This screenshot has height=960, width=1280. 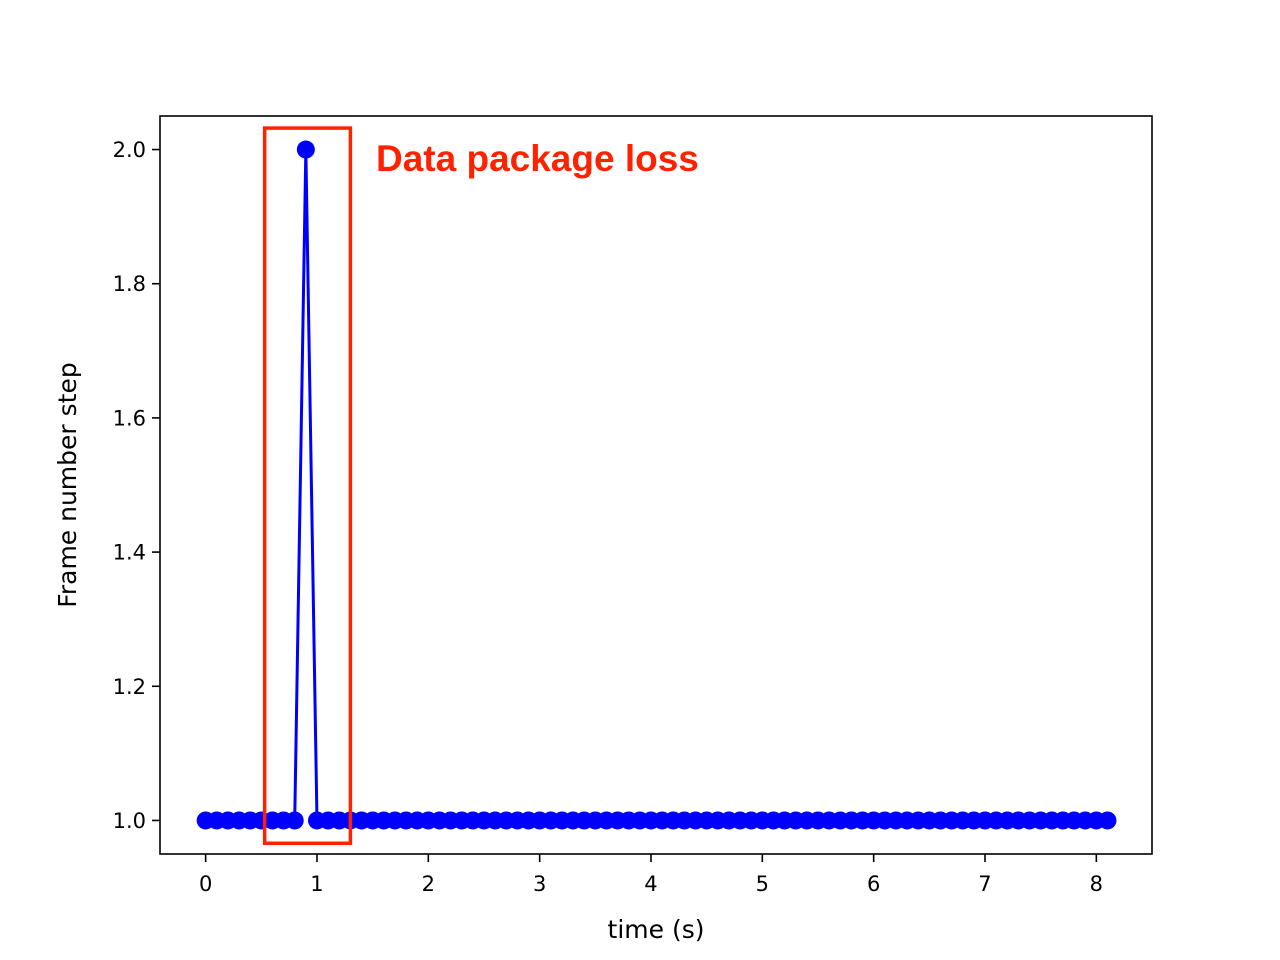 I want to click on y-tick-label: 1.0, so click(x=129, y=821).